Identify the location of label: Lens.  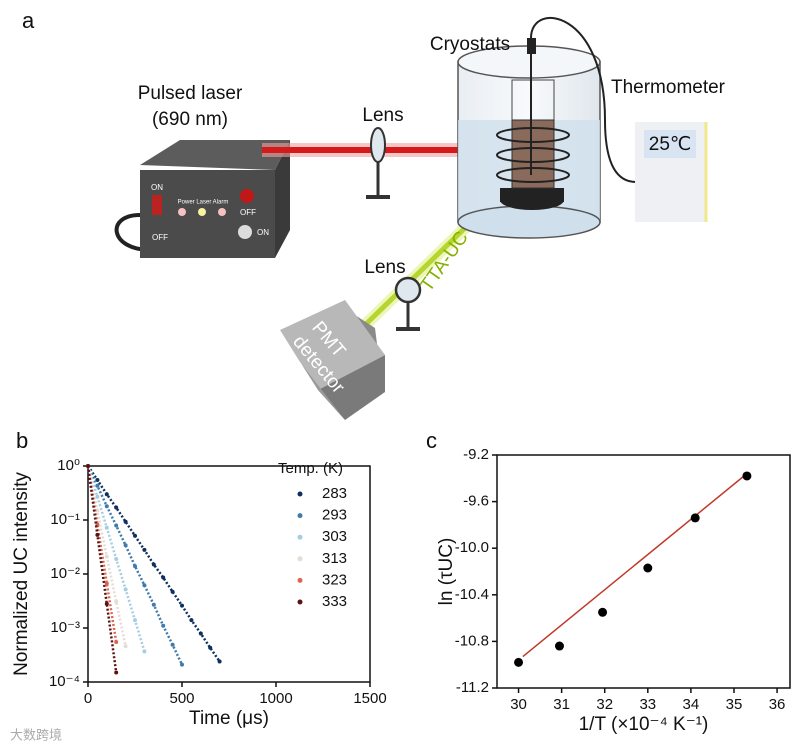
(384, 267).